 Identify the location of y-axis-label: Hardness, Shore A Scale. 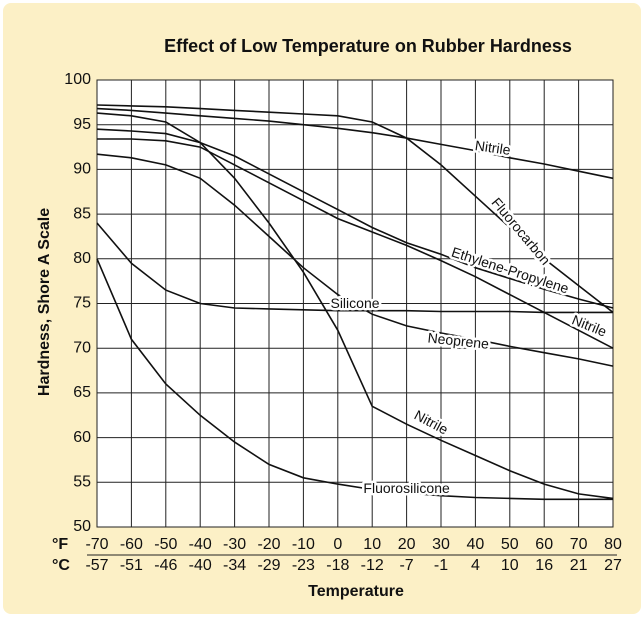
(44, 302).